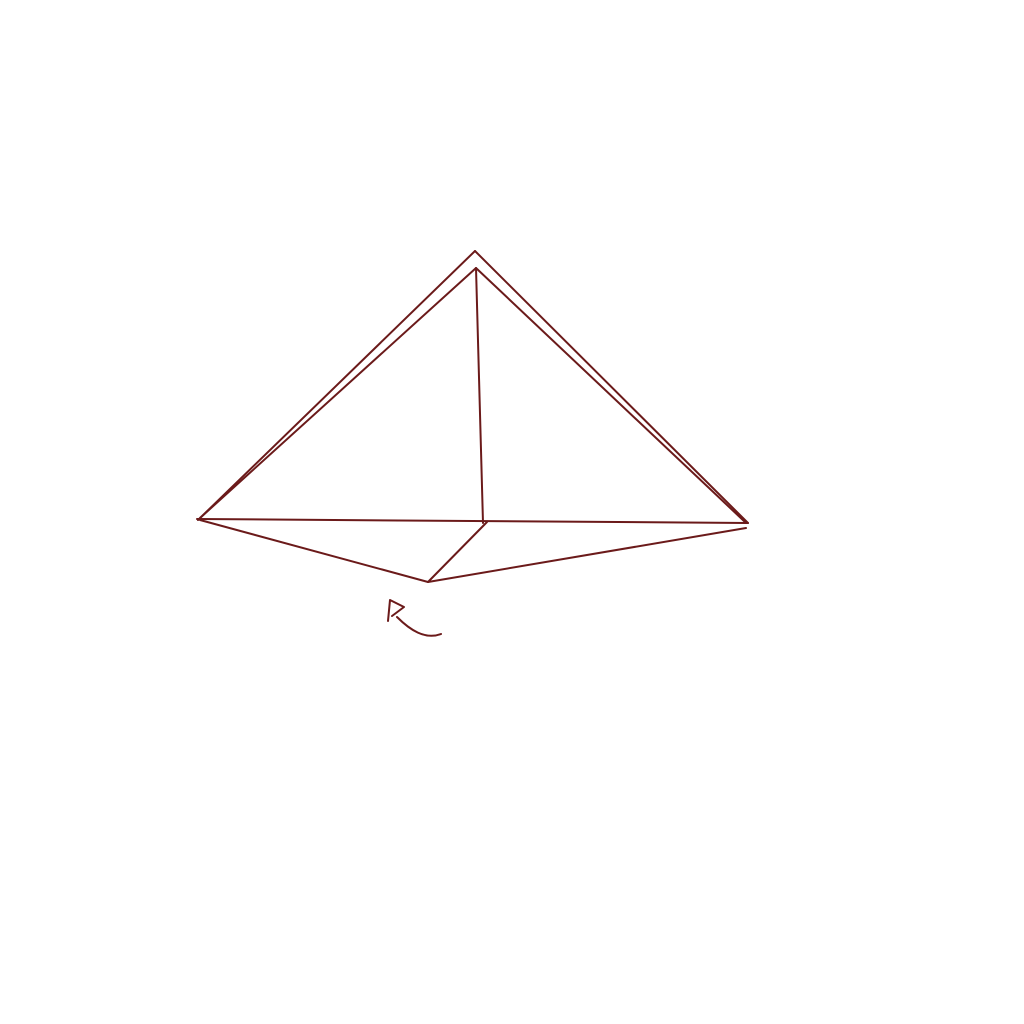 This screenshot has height=1024, width=1024. Describe the element at coordinates (587, 555) in the screenshot. I see `lower-right-edge` at that location.